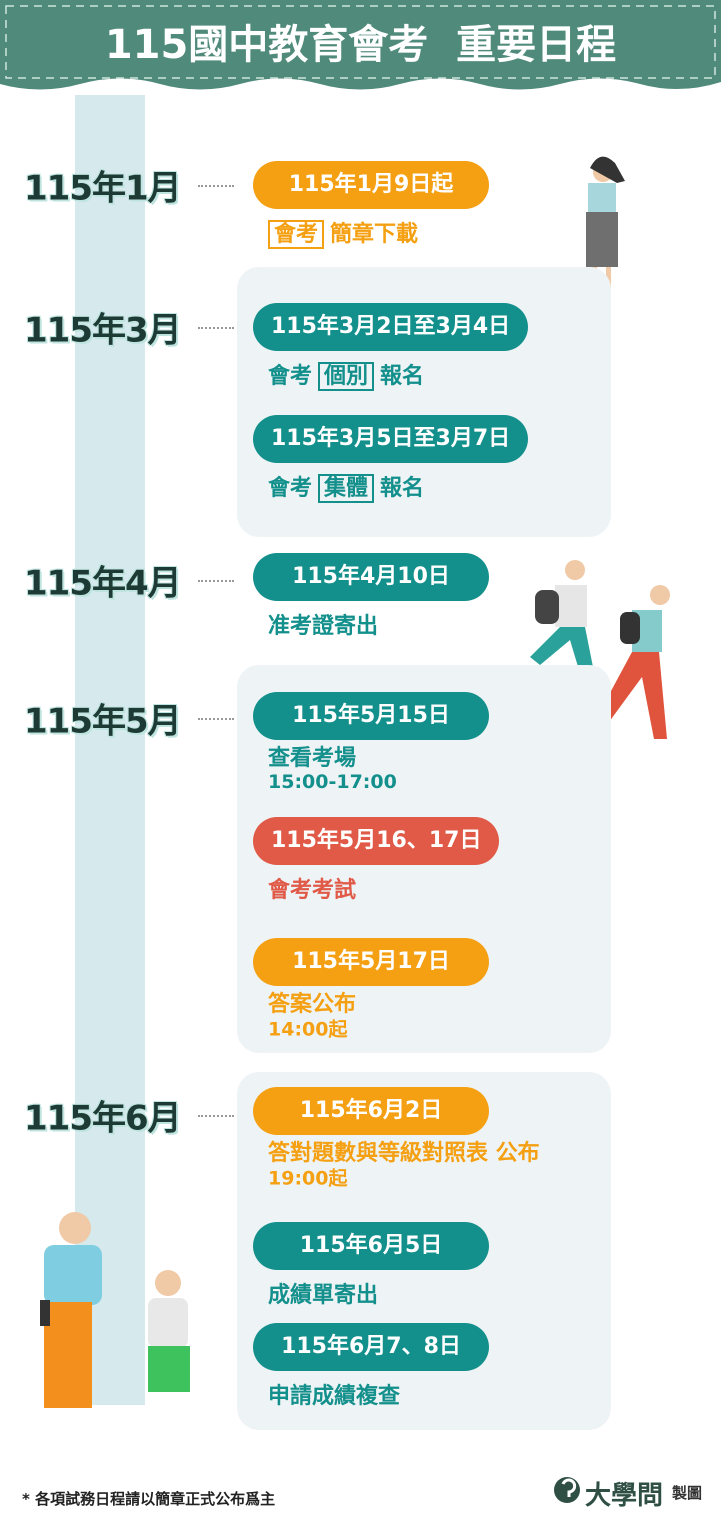  I want to click on description: 會考 簡章下載, so click(346, 232).